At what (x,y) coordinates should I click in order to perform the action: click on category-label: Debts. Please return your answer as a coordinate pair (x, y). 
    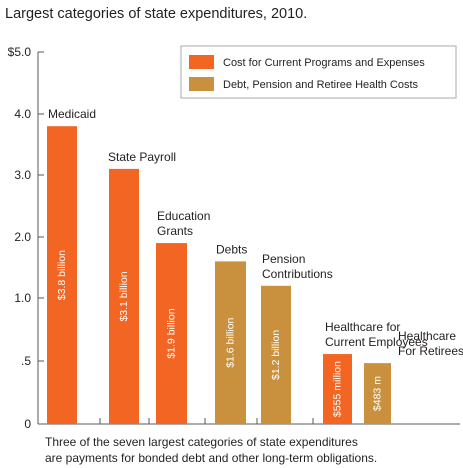
    Looking at the image, I should click on (231, 249).